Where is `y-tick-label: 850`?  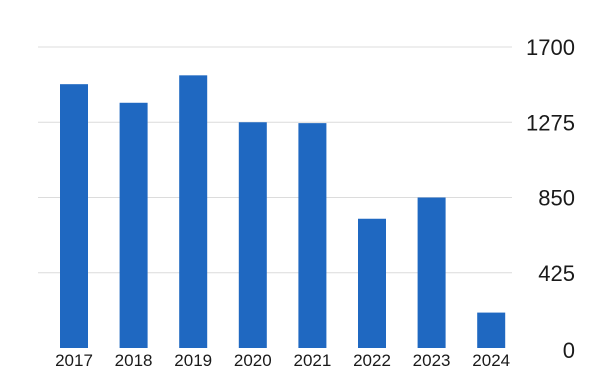
y-tick-label: 850 is located at coordinates (556, 198).